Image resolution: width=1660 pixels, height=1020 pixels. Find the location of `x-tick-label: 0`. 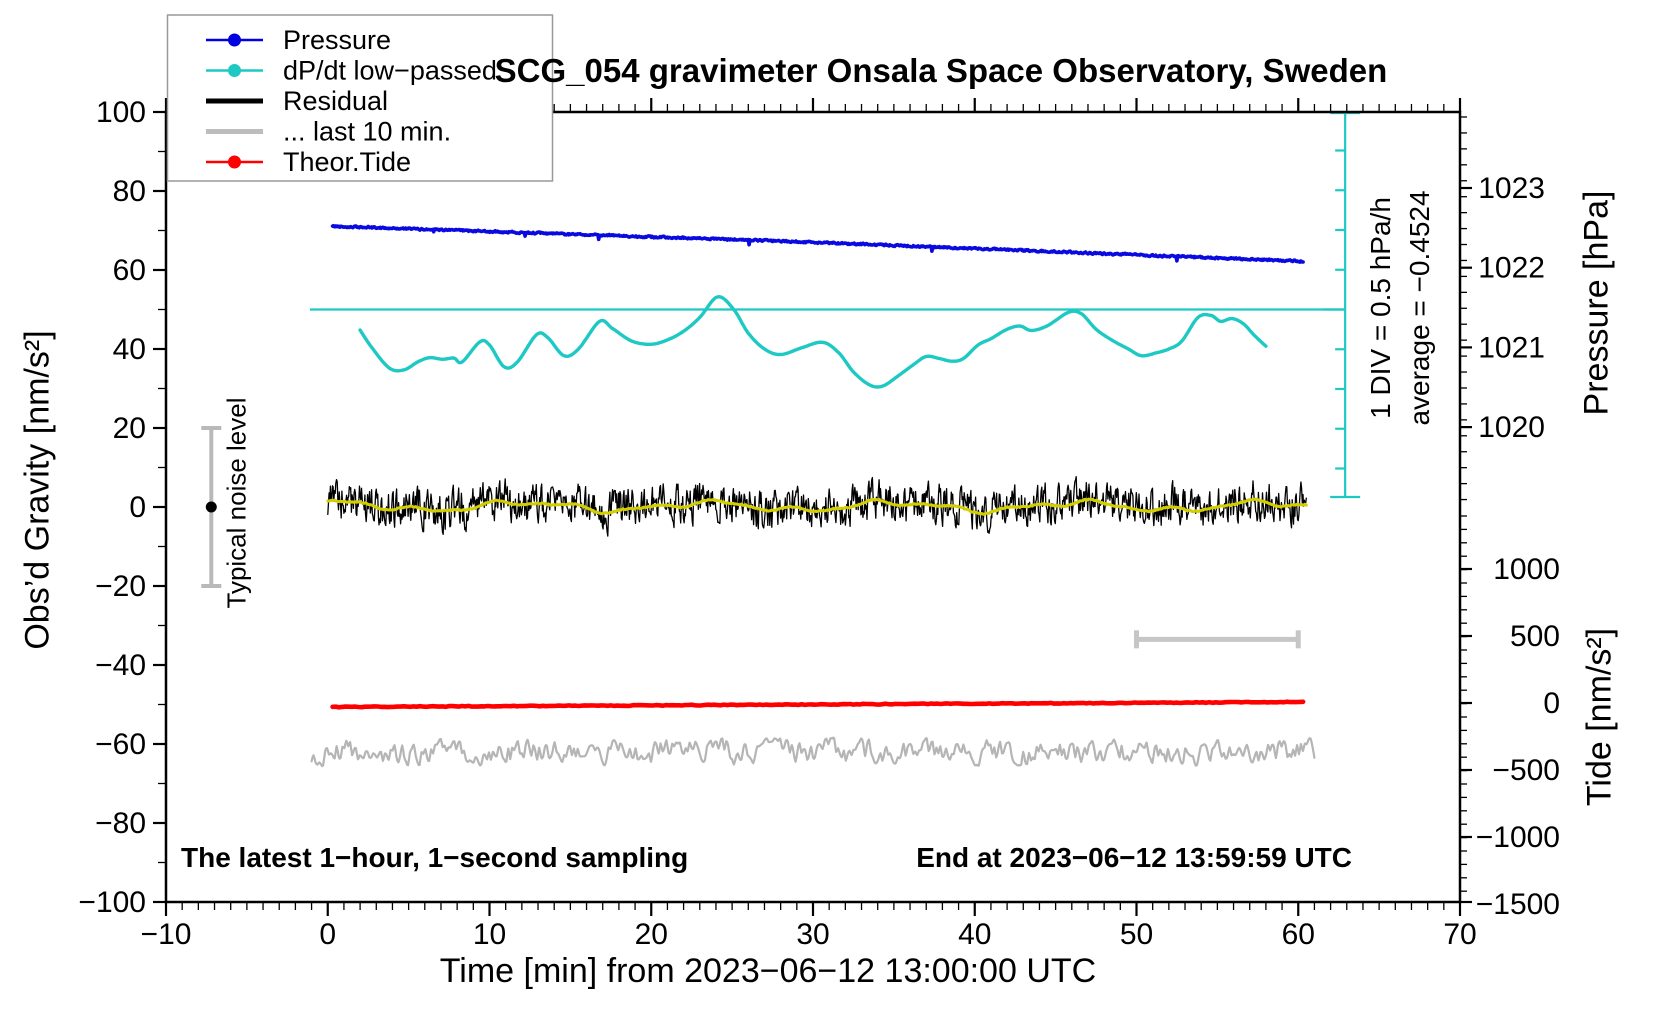

x-tick-label: 0 is located at coordinates (327, 934).